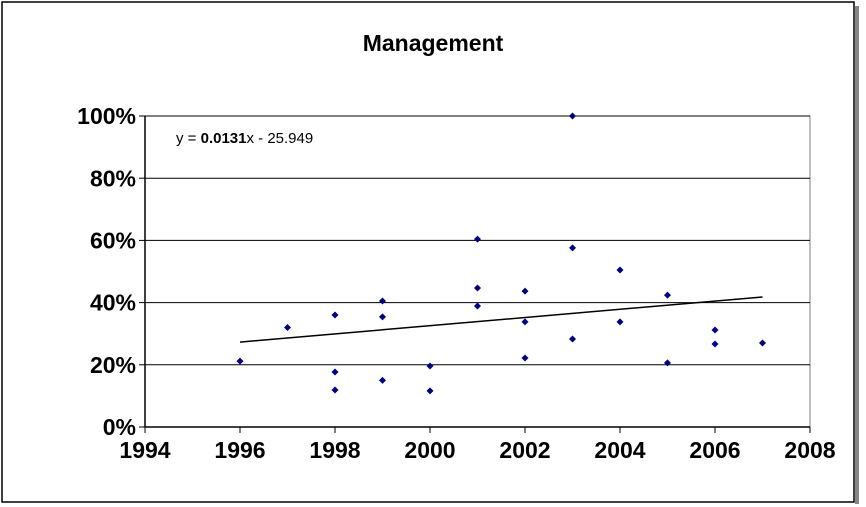  Describe the element at coordinates (188, 138) in the screenshot. I see `equation-prefix: y =` at that location.